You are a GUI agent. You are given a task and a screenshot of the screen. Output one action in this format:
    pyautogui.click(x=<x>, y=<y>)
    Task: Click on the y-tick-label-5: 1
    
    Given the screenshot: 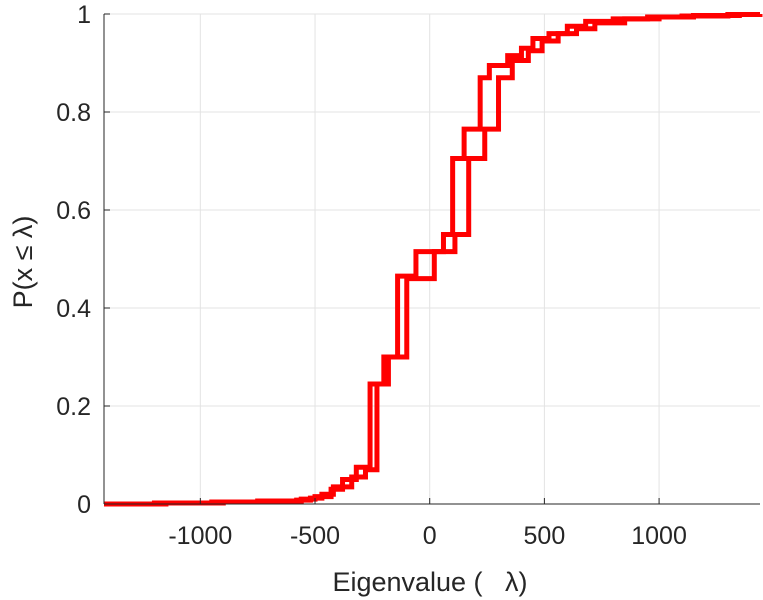 What is the action you would take?
    pyautogui.click(x=84, y=15)
    